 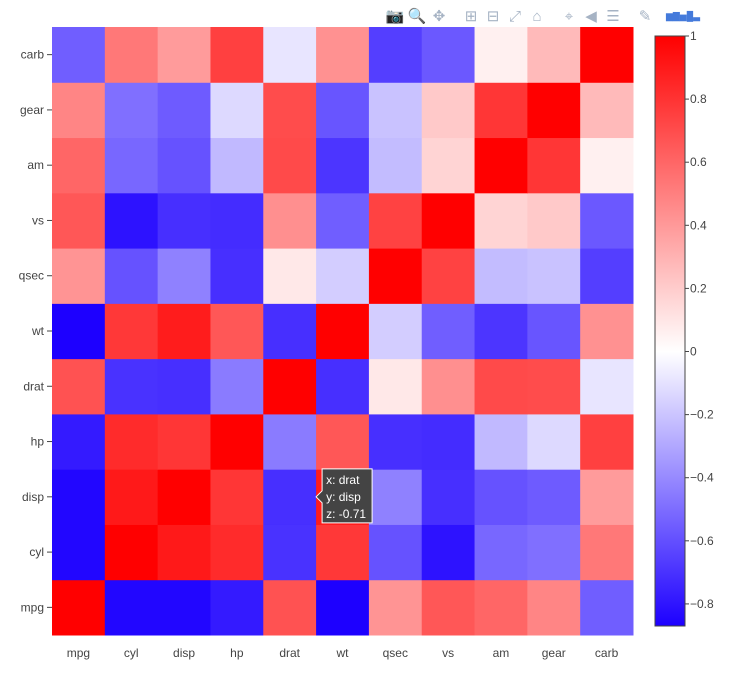 What do you see at coordinates (613, 16) in the screenshot?
I see `hover-compare-icon: ☰` at bounding box center [613, 16].